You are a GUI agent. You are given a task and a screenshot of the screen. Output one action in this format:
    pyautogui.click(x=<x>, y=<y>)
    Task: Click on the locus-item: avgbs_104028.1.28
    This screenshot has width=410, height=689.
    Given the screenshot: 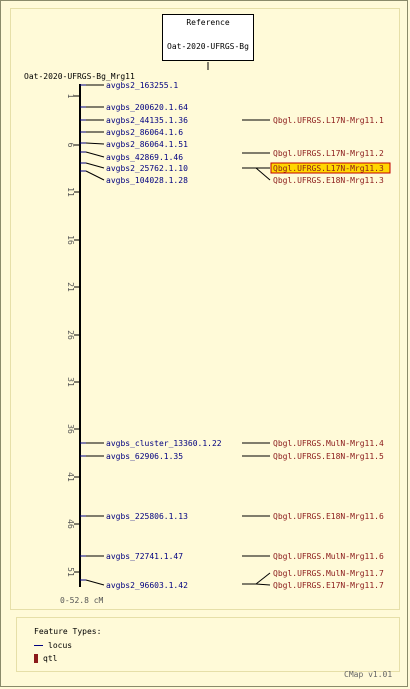 What is the action you would take?
    pyautogui.click(x=134, y=177)
    